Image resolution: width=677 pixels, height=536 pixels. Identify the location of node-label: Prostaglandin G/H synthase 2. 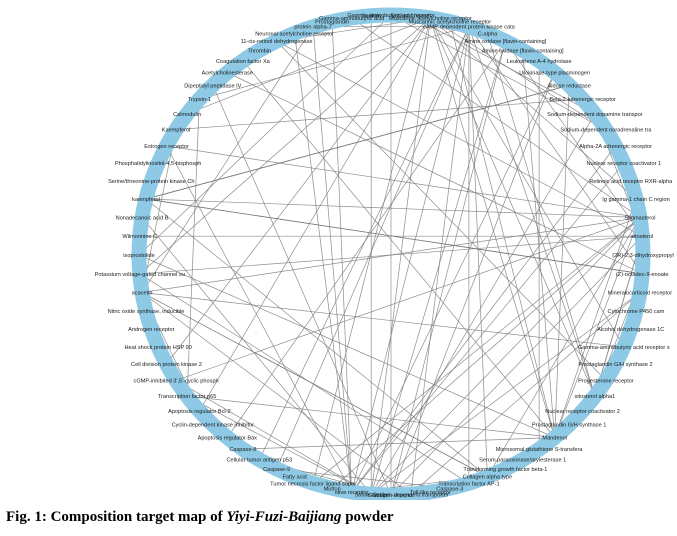
(615, 365).